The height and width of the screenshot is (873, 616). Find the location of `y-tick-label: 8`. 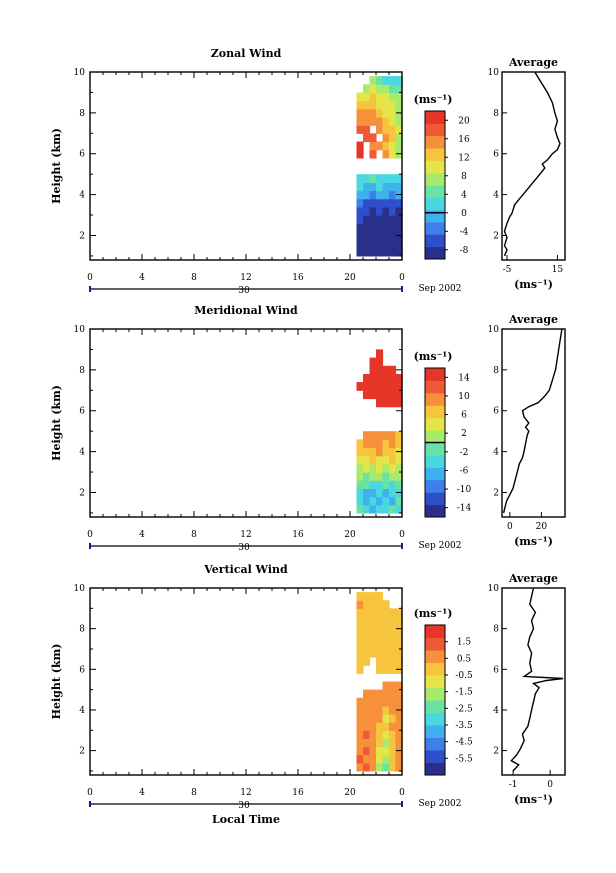

y-tick-label: 8 is located at coordinates (82, 114).